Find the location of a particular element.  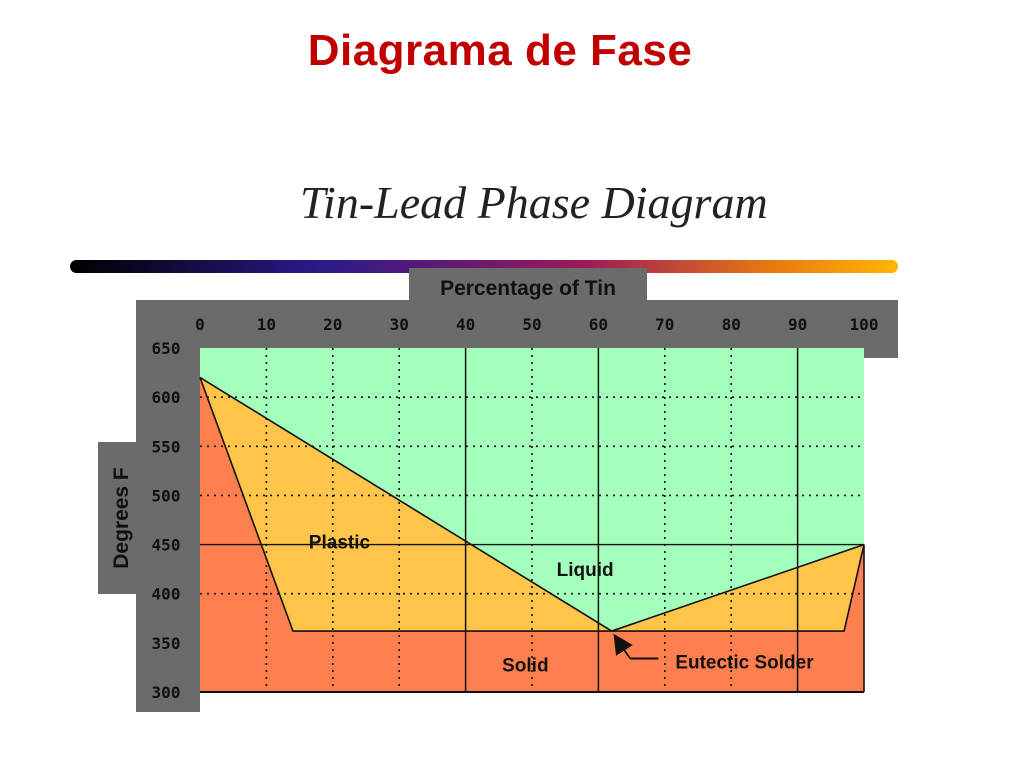

plastic-label: Plastic is located at coordinates (340, 543).